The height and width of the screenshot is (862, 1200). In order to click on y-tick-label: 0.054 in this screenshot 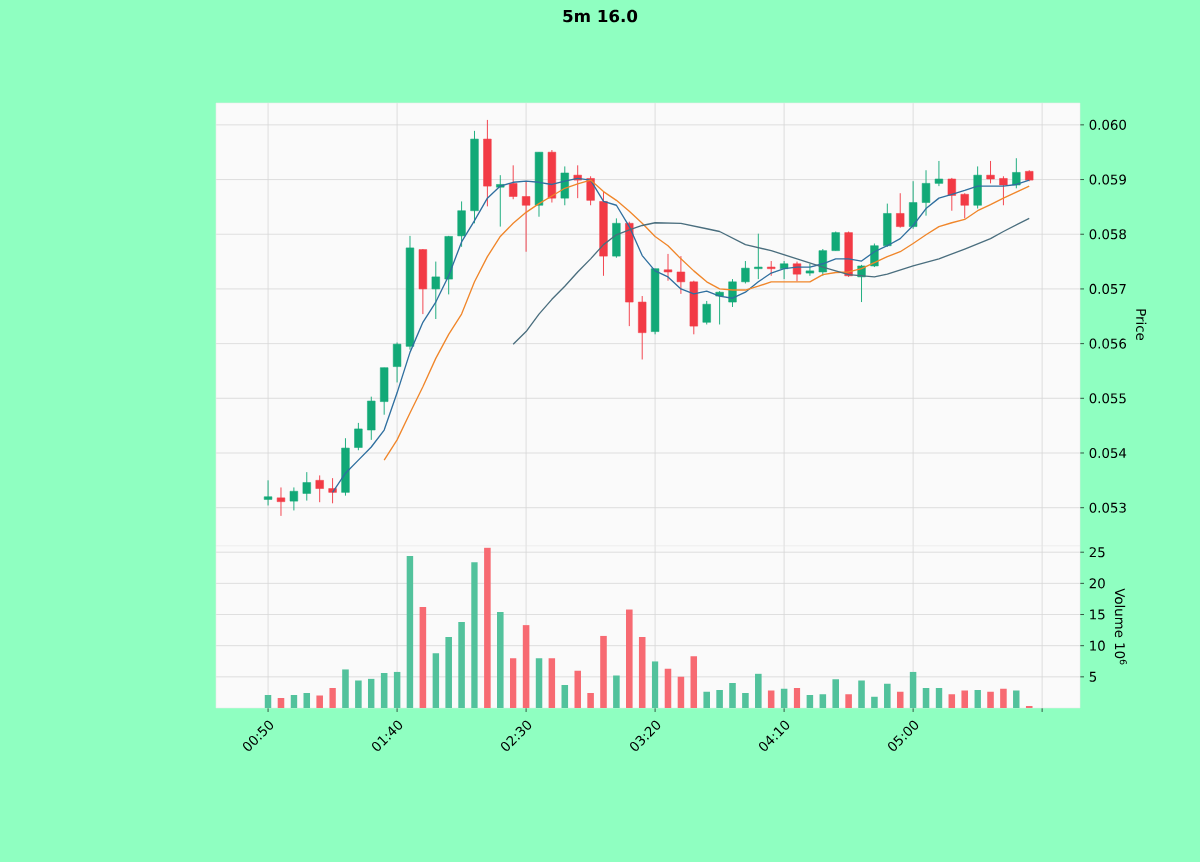, I will do `click(1108, 453)`.